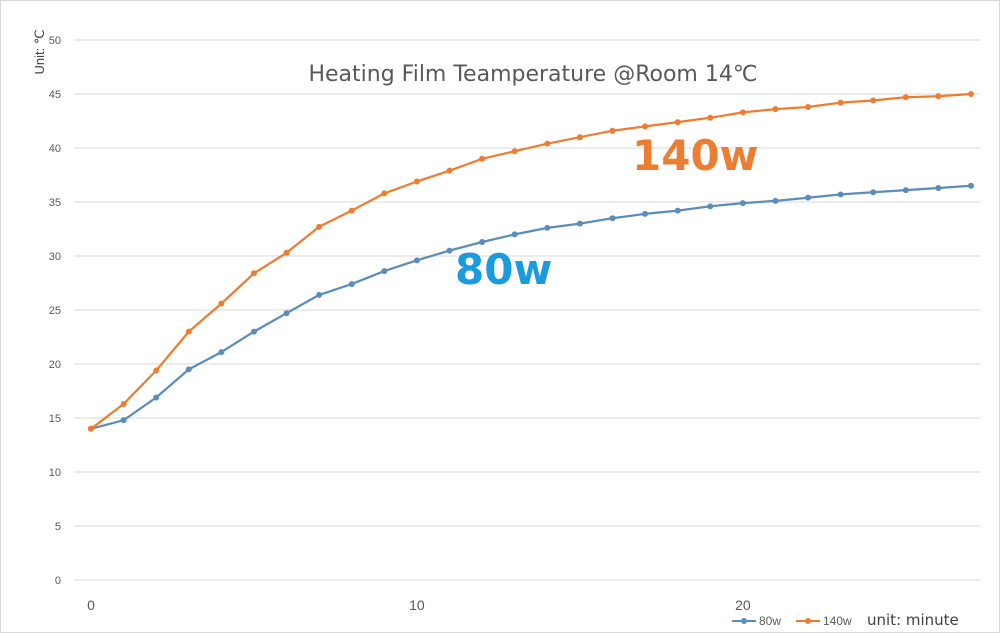  I want to click on y-tick-label: 25, so click(55, 311).